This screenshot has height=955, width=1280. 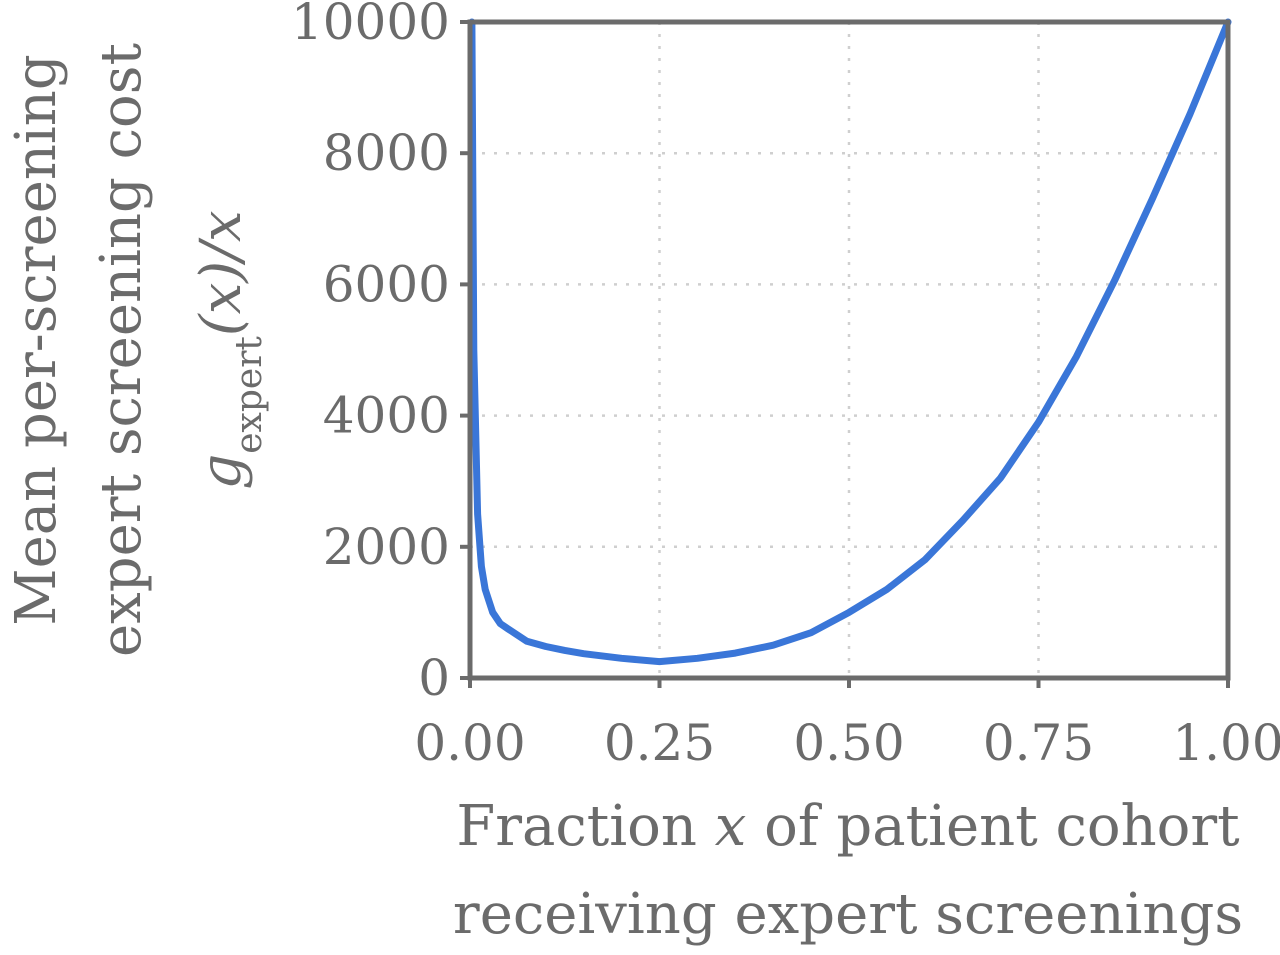 What do you see at coordinates (1226, 743) in the screenshot?
I see `x-tick-label: 1.00` at bounding box center [1226, 743].